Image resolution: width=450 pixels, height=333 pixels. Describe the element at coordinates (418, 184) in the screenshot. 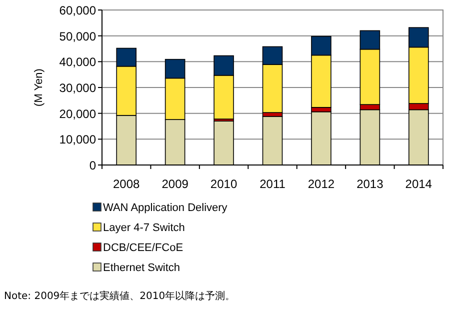

I see `x-tick-label: 2014` at that location.